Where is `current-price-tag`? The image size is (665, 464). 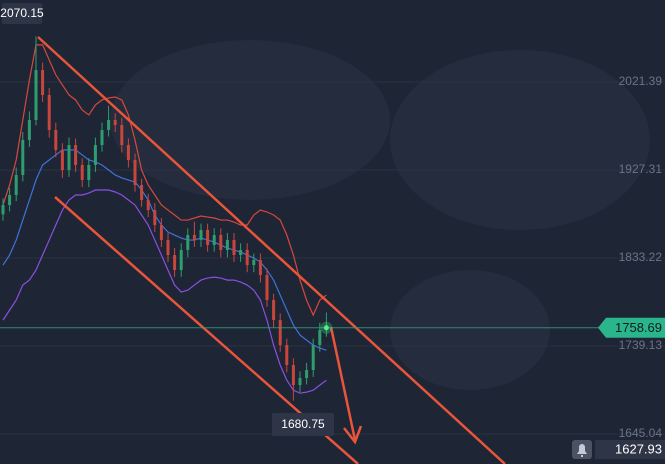 current-price-tag is located at coordinates (631, 327).